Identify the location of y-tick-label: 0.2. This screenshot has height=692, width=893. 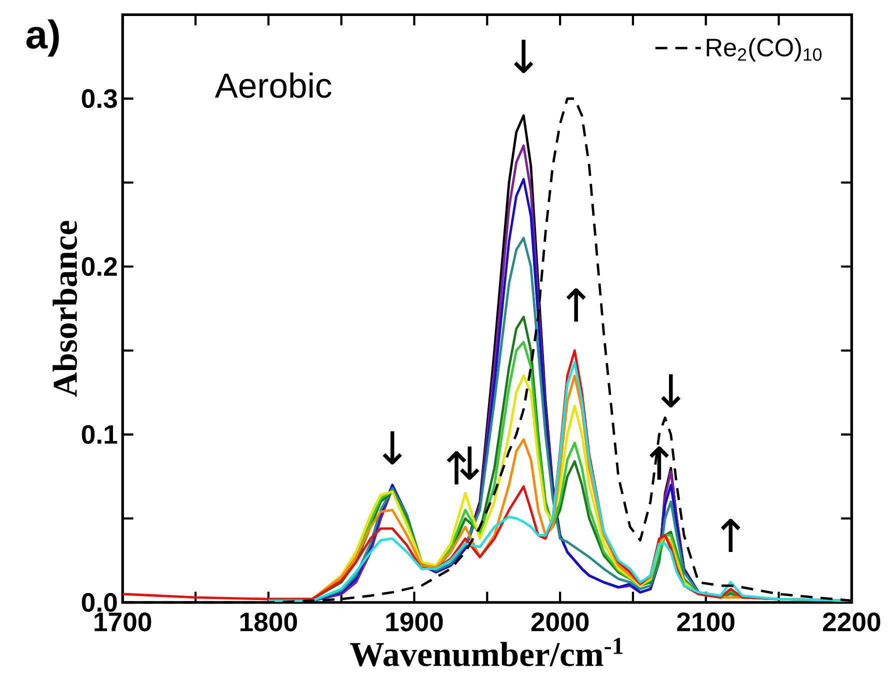
(99, 266).